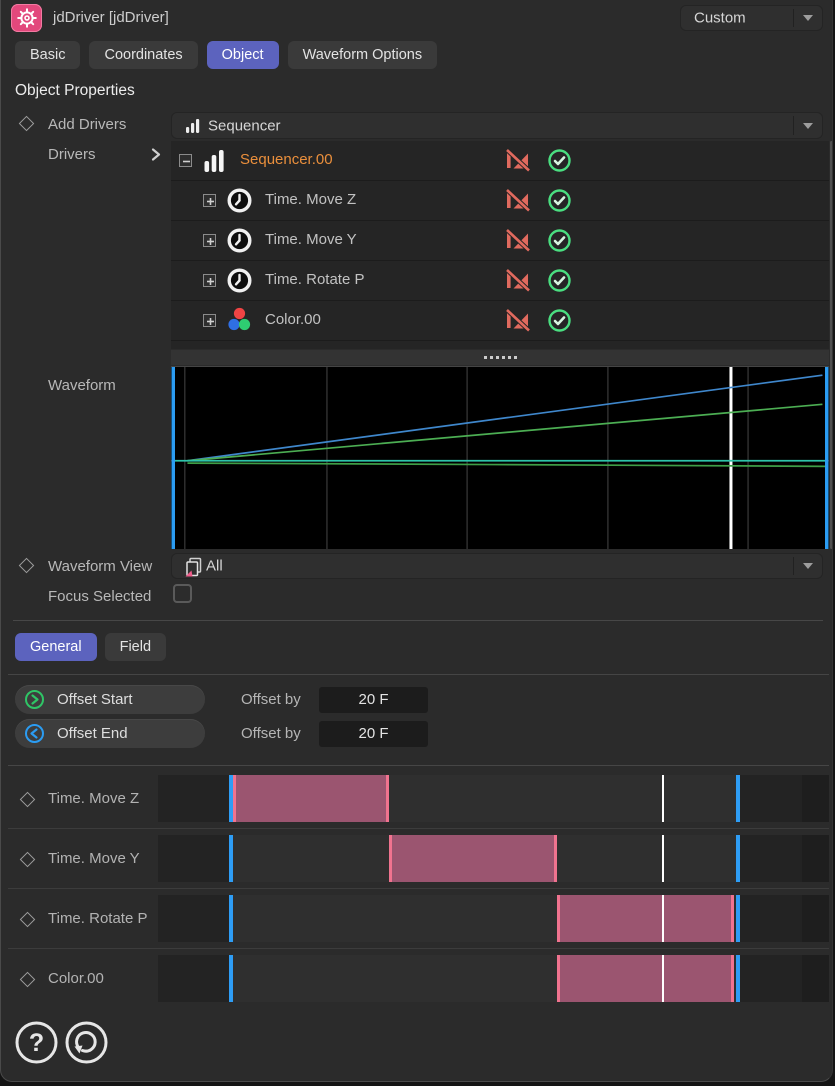  I want to click on offset-end-label: Offset End, so click(92, 733).